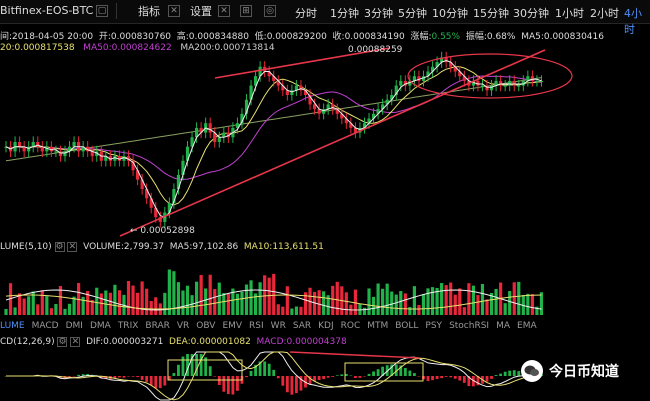 The width and height of the screenshot is (650, 401). What do you see at coordinates (412, 13) in the screenshot?
I see `timeframe-3: 5分钟` at bounding box center [412, 13].